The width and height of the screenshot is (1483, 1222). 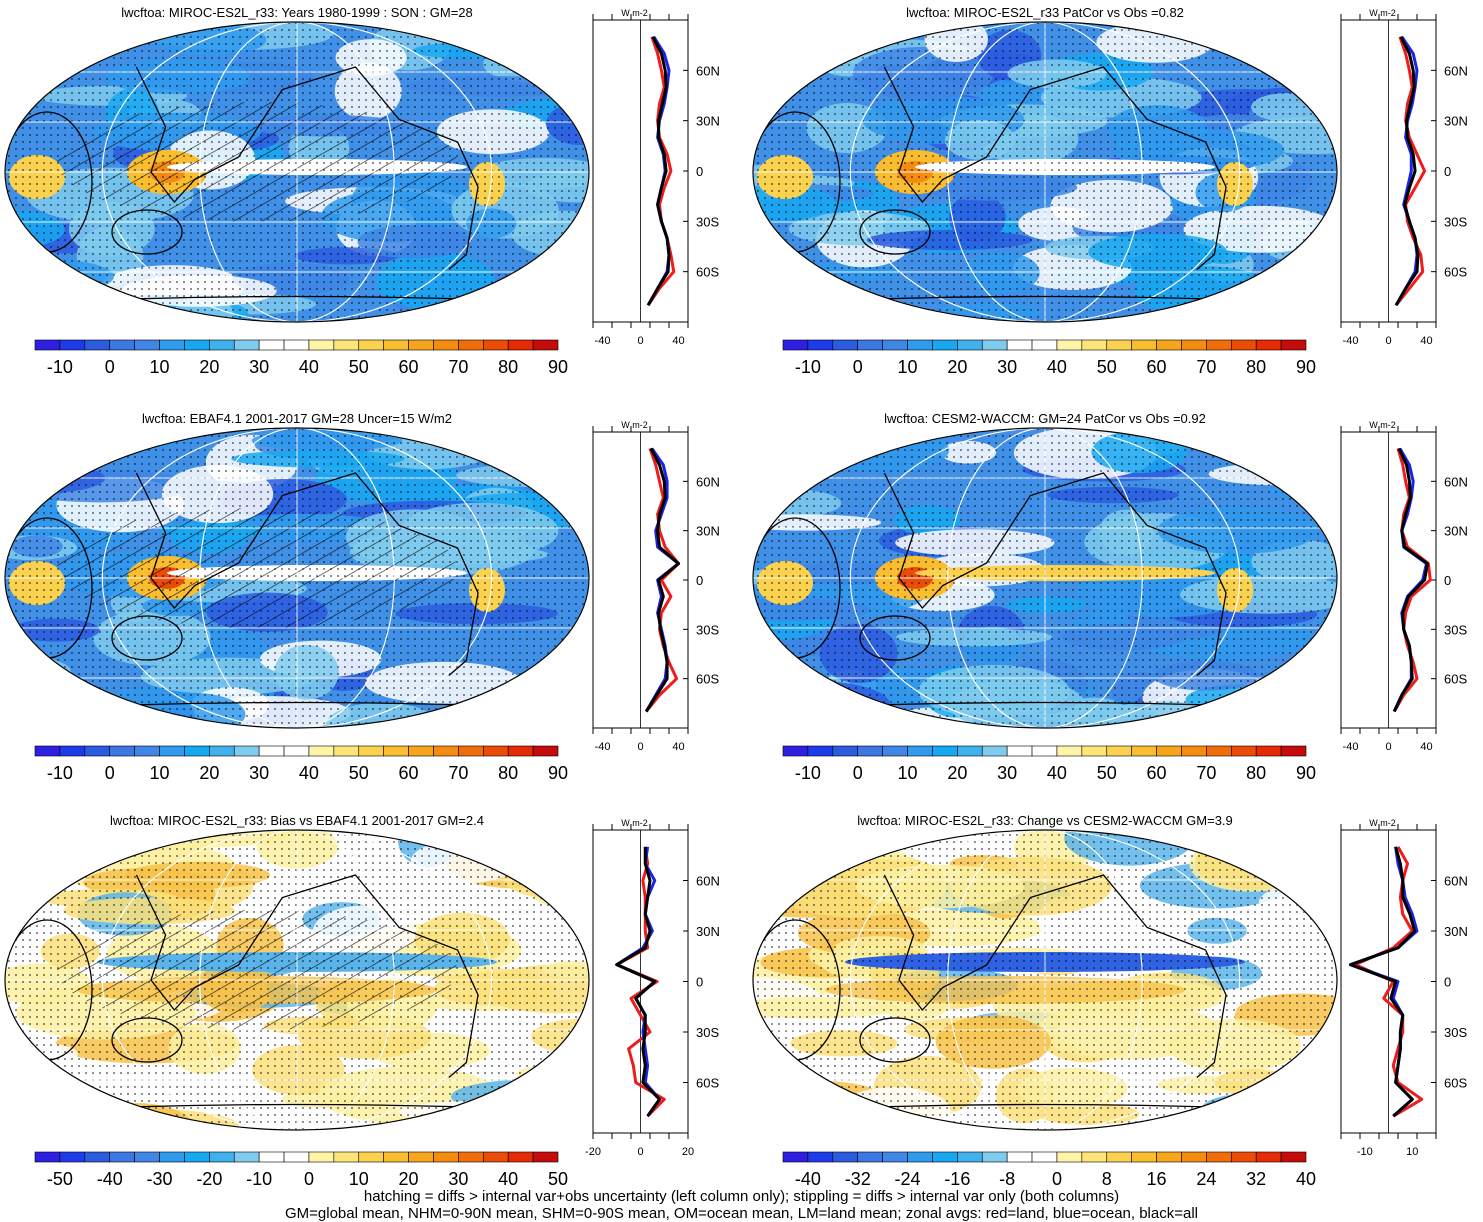 What do you see at coordinates (1306, 773) in the screenshot?
I see `colorbar-label: 90` at bounding box center [1306, 773].